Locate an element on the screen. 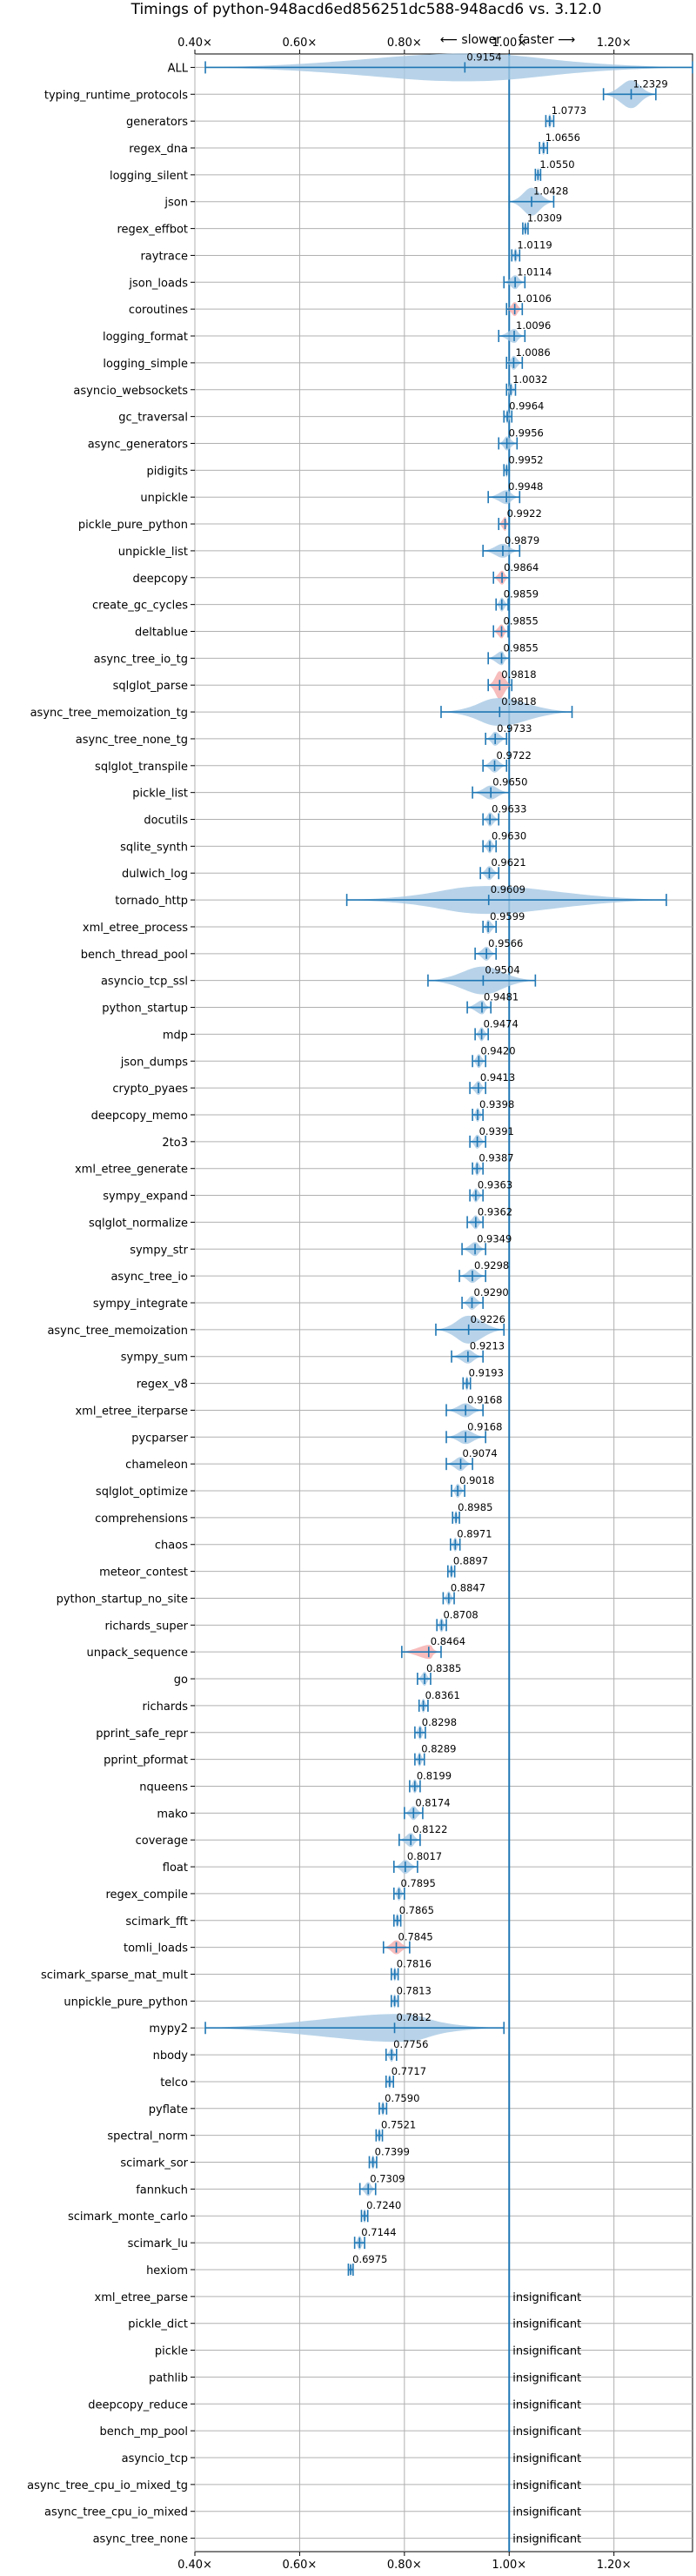  value-label: 0.9722 is located at coordinates (514, 755).